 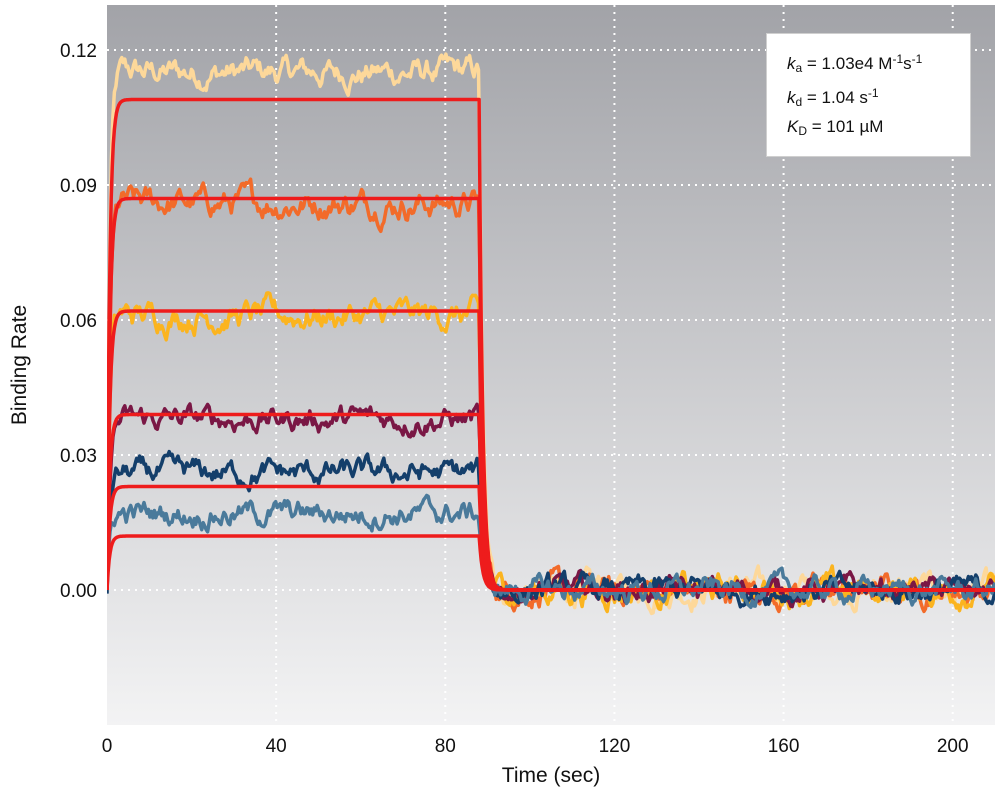 I want to click on ka-row: ka = 1.03e4 M-1s-1, so click(x=855, y=63).